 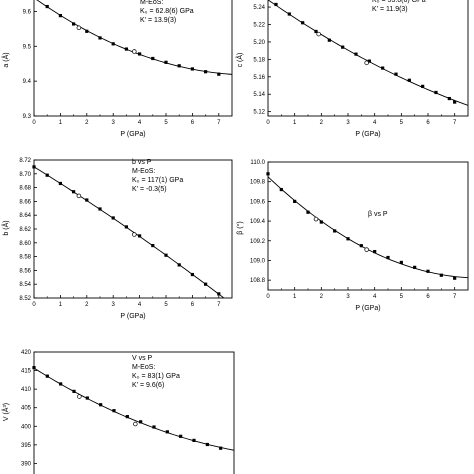 What do you see at coordinates (25, 175) in the screenshot?
I see `y-tick-label: 8.70` at bounding box center [25, 175].